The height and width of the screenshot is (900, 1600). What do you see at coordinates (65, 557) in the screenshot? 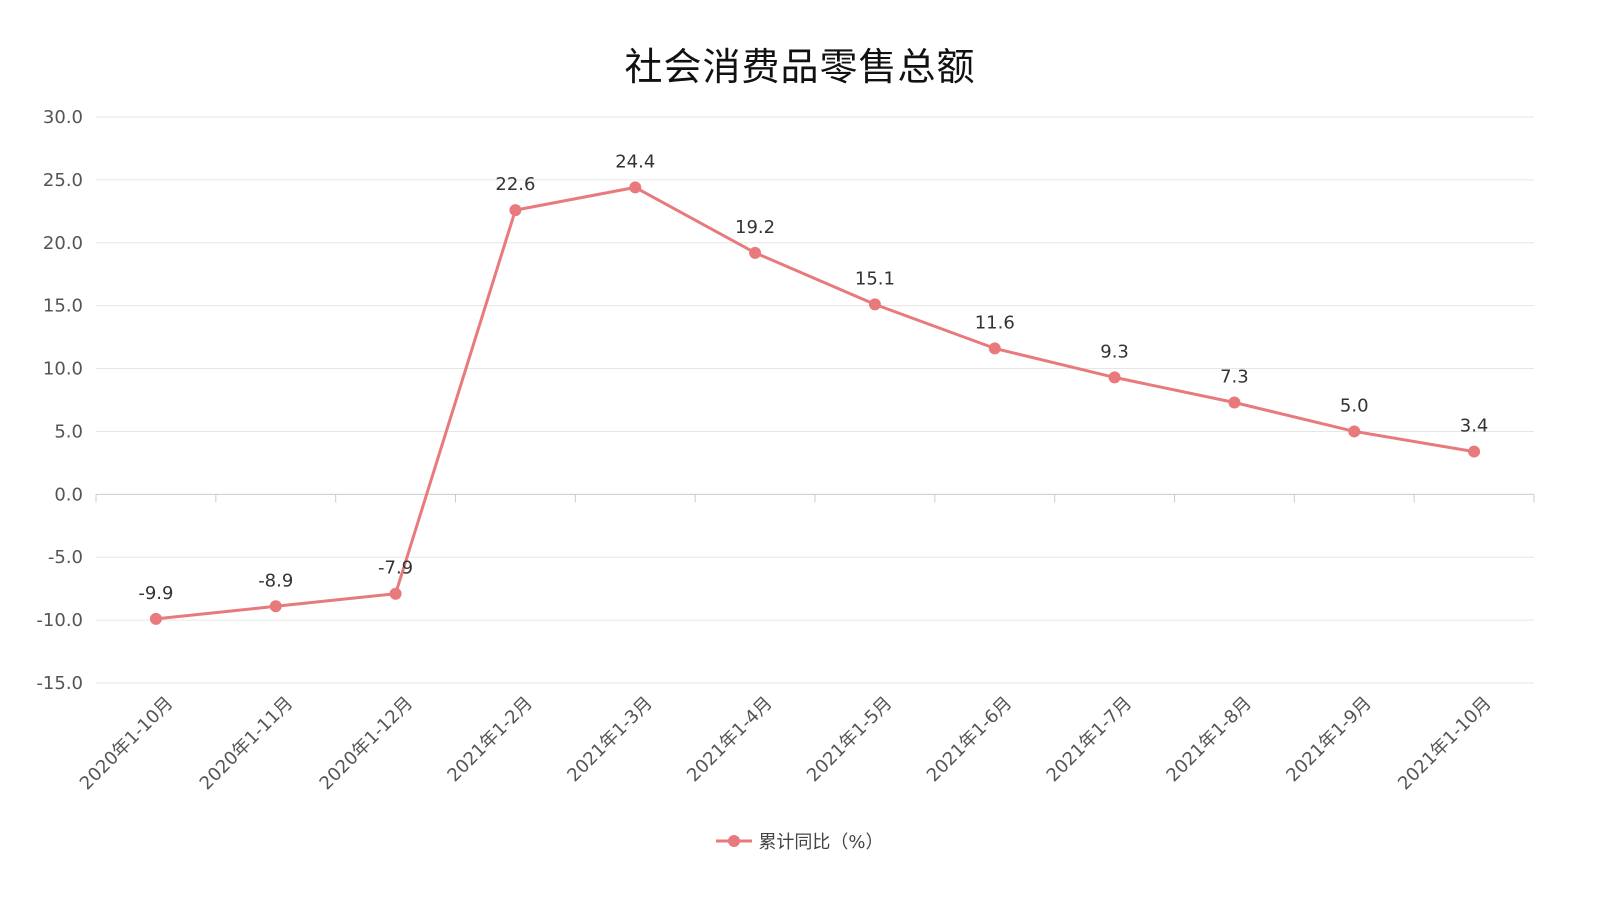
I see `y-tick-label: -5.0` at bounding box center [65, 557].